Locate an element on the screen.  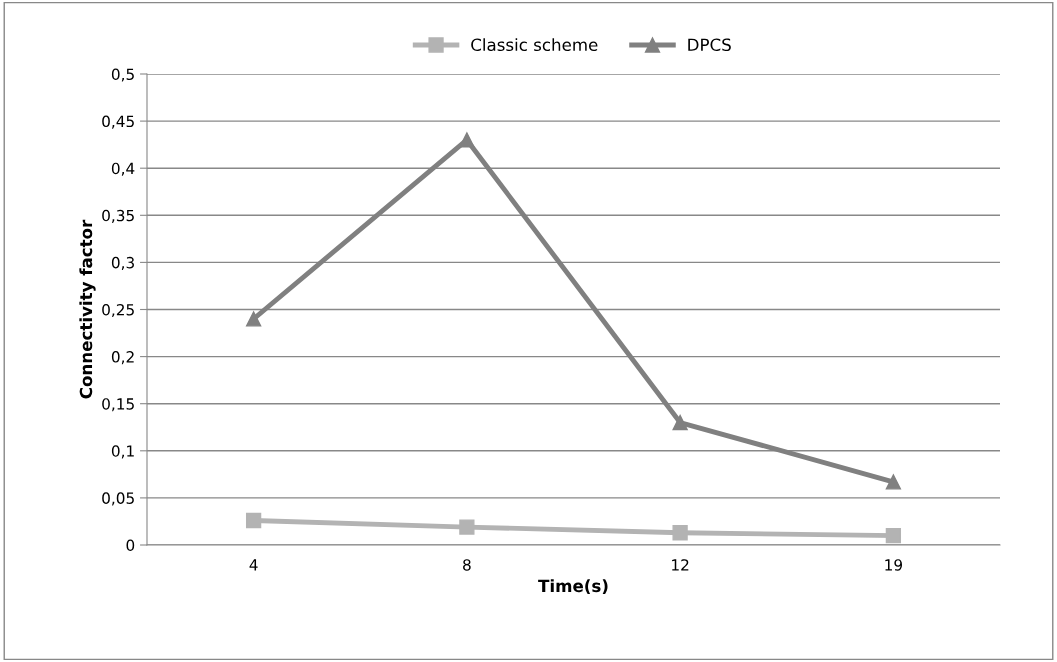
y-tick-label: 0,05 is located at coordinates (118, 499).